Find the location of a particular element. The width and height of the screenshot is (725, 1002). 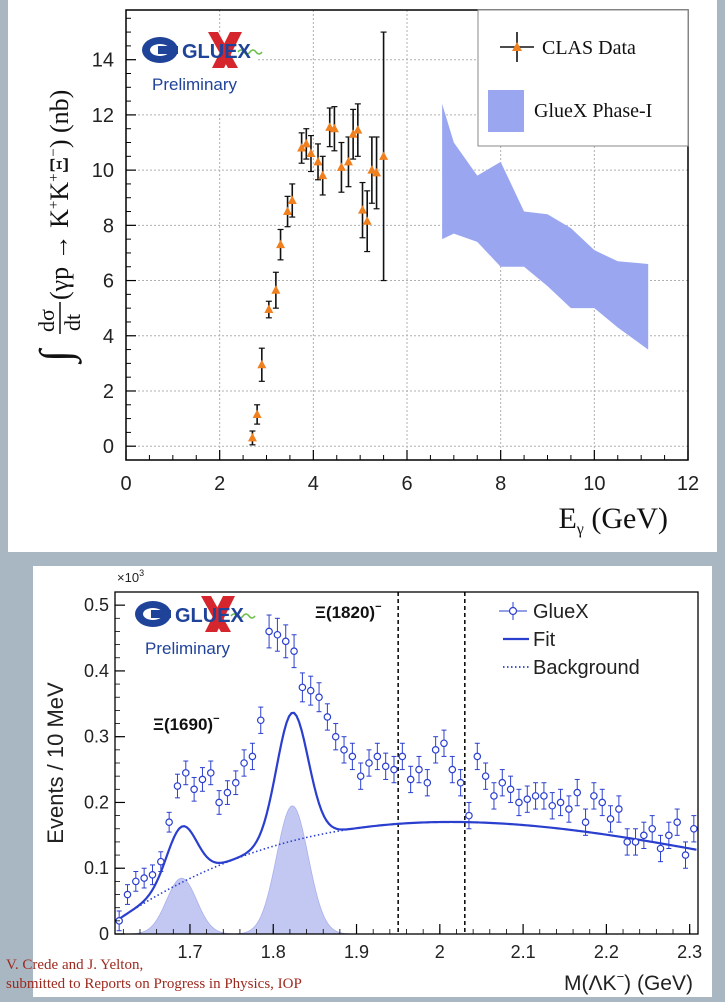

x-tick-label: 1.9 is located at coordinates (356, 952).